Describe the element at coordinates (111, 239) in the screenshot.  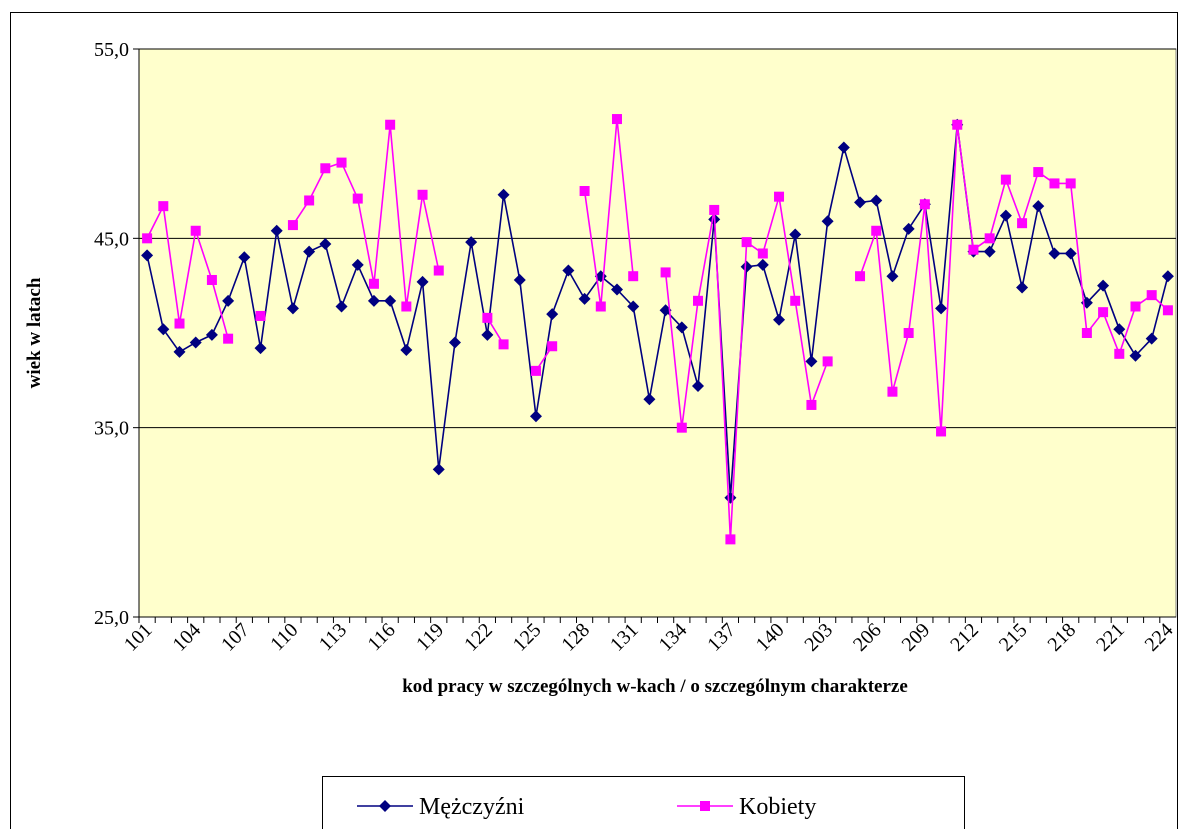
I see `y-tick-label: 45,0` at that location.